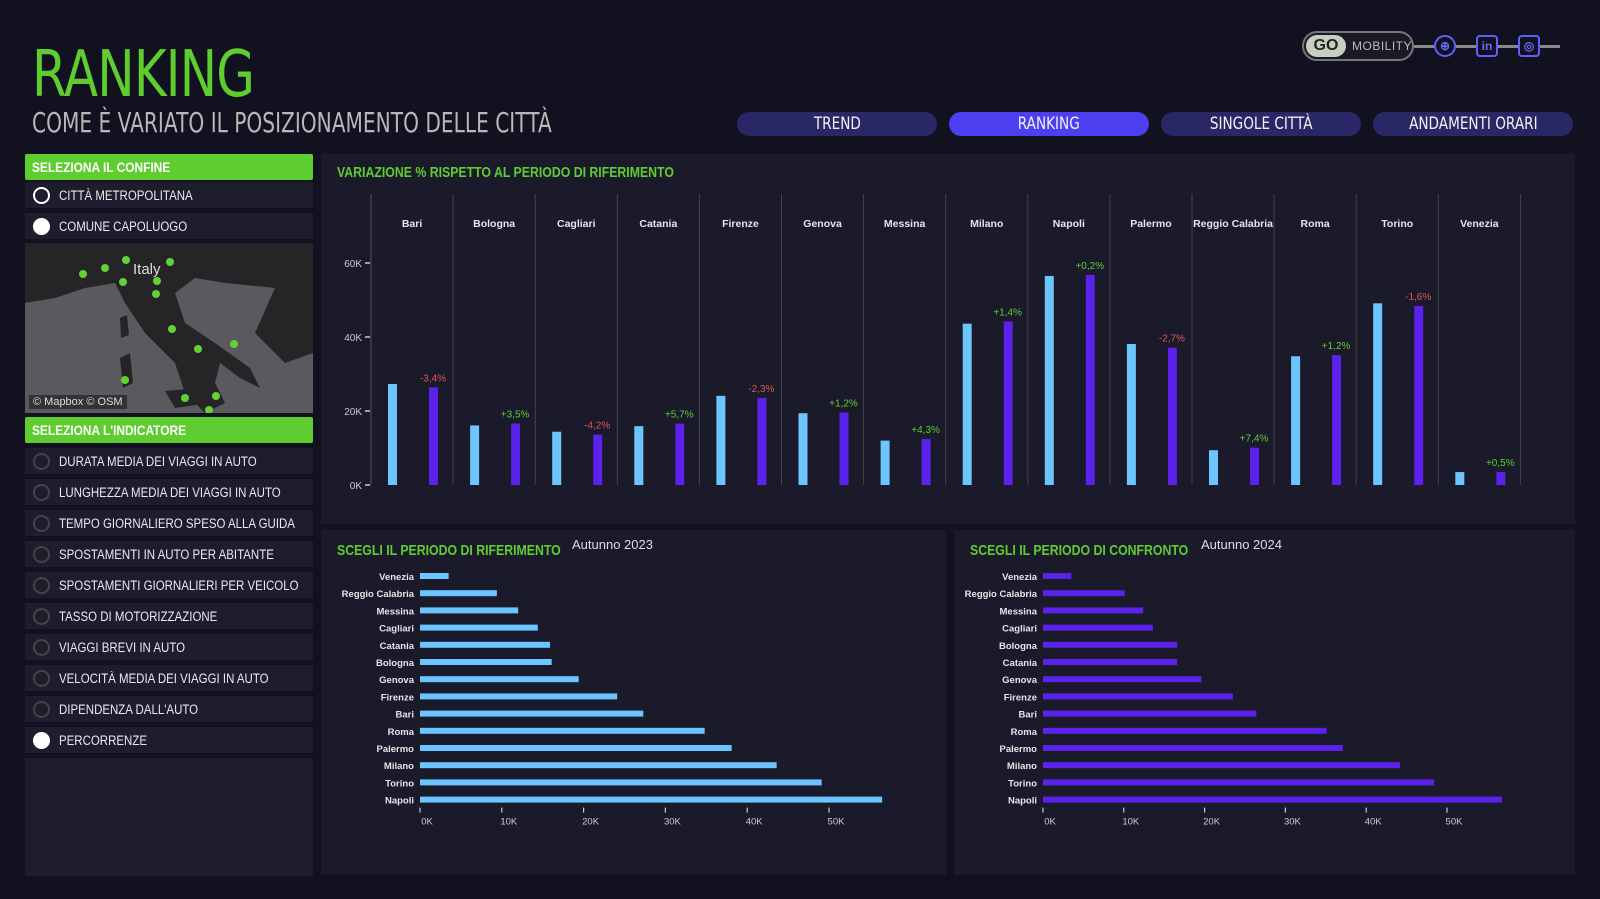 The height and width of the screenshot is (899, 1600). Describe the element at coordinates (169, 328) in the screenshot. I see `italy-map: Italy © Mapbox © OSM` at that location.